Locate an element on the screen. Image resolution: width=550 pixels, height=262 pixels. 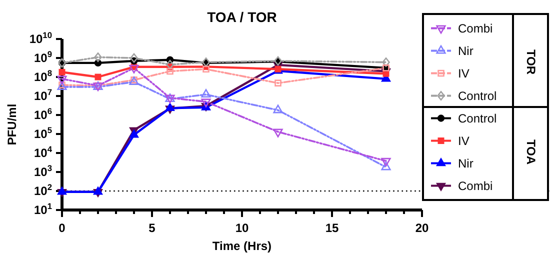
y-tick-label: 10$^{2}$ is located at coordinates (43, 190).